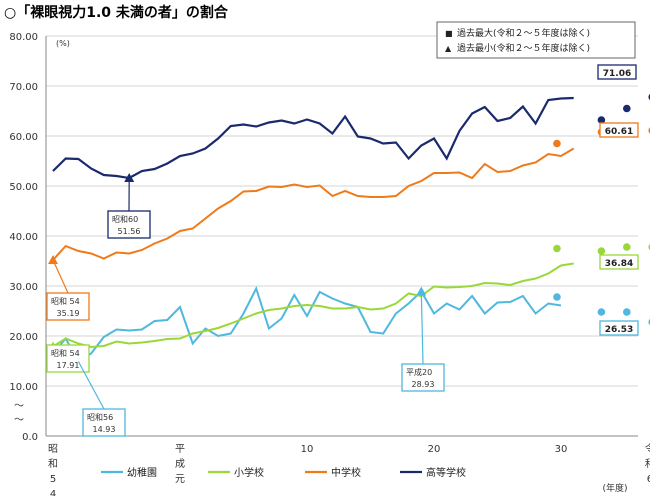 The image size is (650, 496). I want to click on x-tick-label: 成, so click(180, 464).